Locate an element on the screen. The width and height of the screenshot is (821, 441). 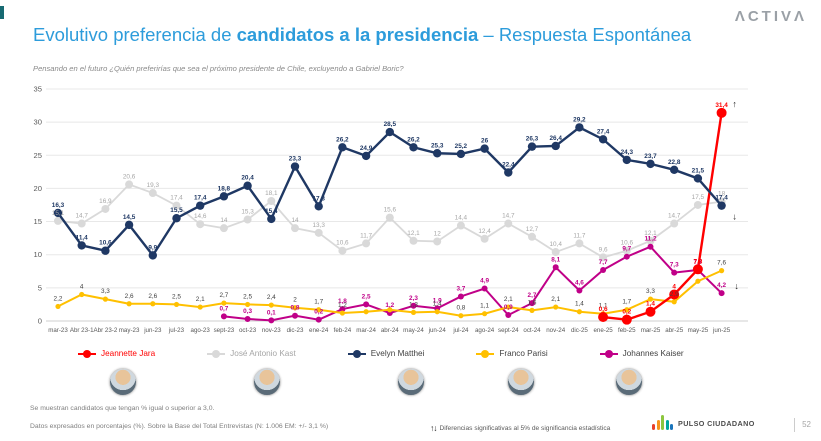
data-label: 14,6 is located at coordinates (200, 216).